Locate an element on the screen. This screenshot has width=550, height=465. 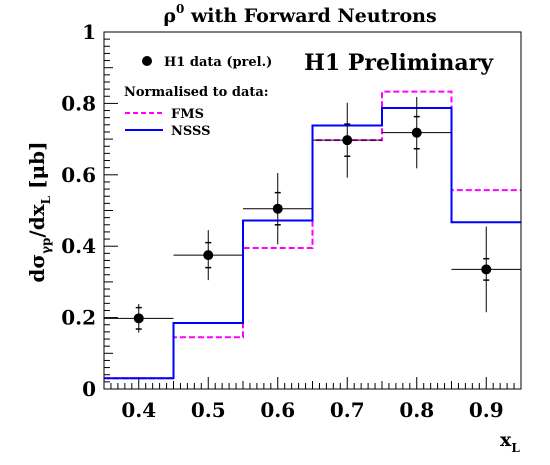
x-axis-label: xL is located at coordinates (510, 442).